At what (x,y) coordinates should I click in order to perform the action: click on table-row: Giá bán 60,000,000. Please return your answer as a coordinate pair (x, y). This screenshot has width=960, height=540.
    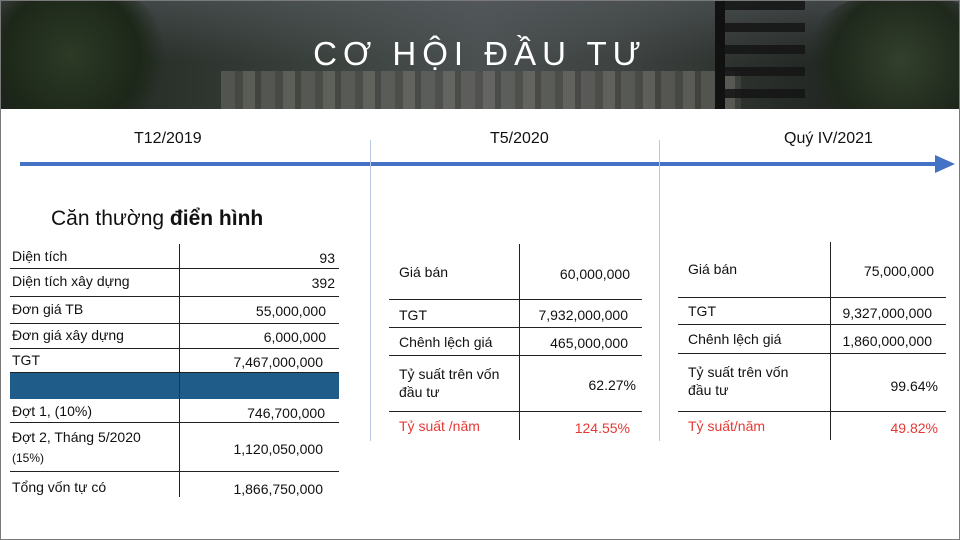
    Looking at the image, I should click on (515, 272).